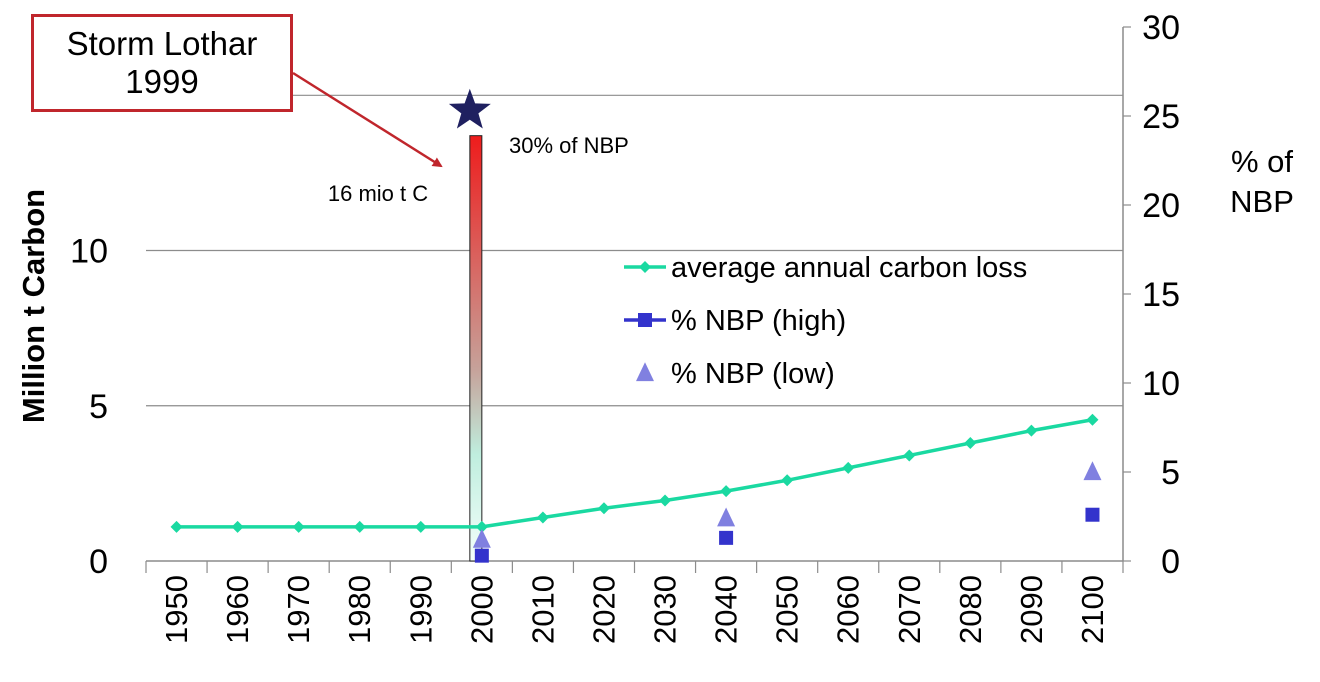 The image size is (1320, 682). Describe the element at coordinates (162, 43) in the screenshot. I see `storm-callout-line-1: Storm Lothar` at that location.